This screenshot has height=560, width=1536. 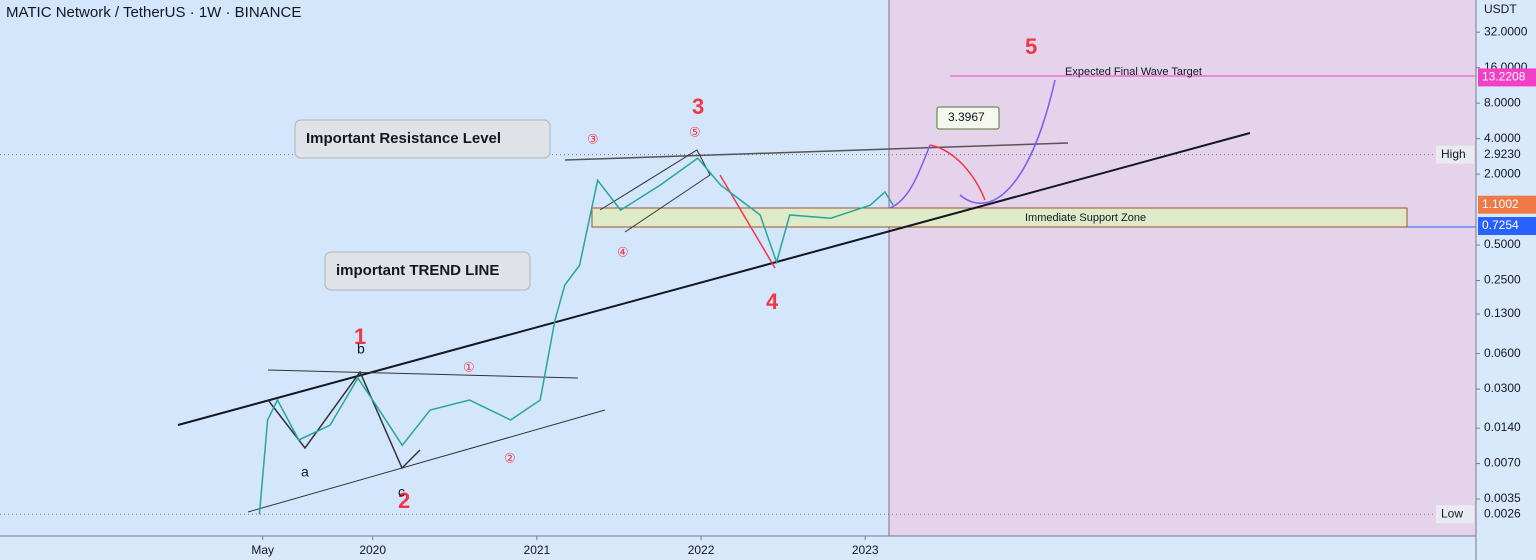 What do you see at coordinates (1500, 225) in the screenshot?
I see `price-badge-label: 0.7254` at bounding box center [1500, 225].